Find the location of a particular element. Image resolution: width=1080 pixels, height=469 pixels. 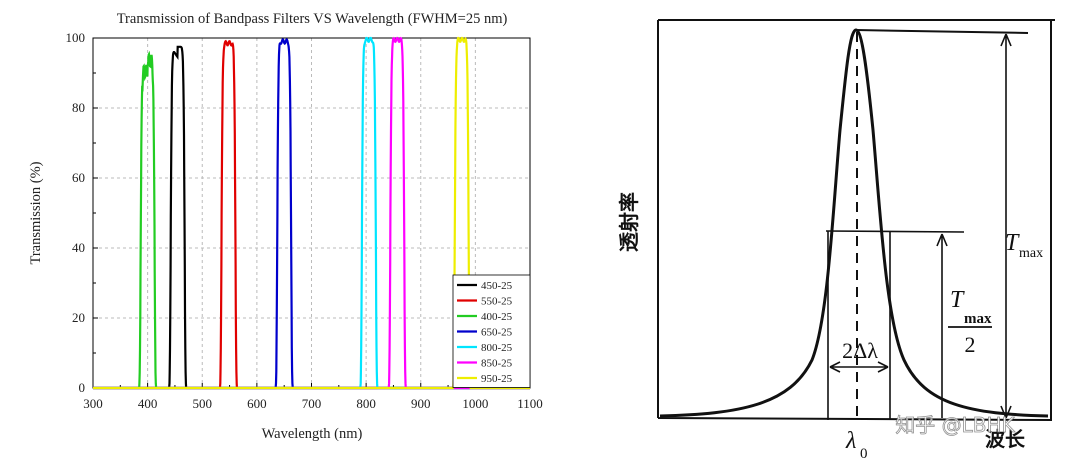

legend-label-850-25: 850-25 is located at coordinates (497, 364).